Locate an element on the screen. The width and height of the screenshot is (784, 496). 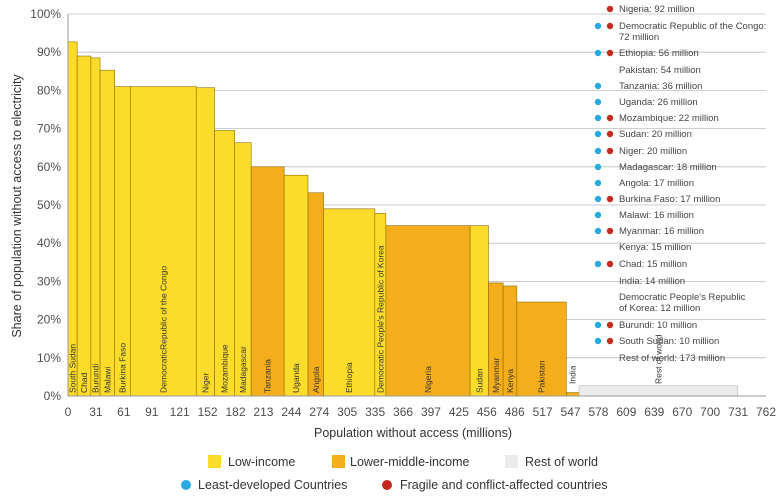
bar-label-pakistan: Pakistan is located at coordinates (542, 376).